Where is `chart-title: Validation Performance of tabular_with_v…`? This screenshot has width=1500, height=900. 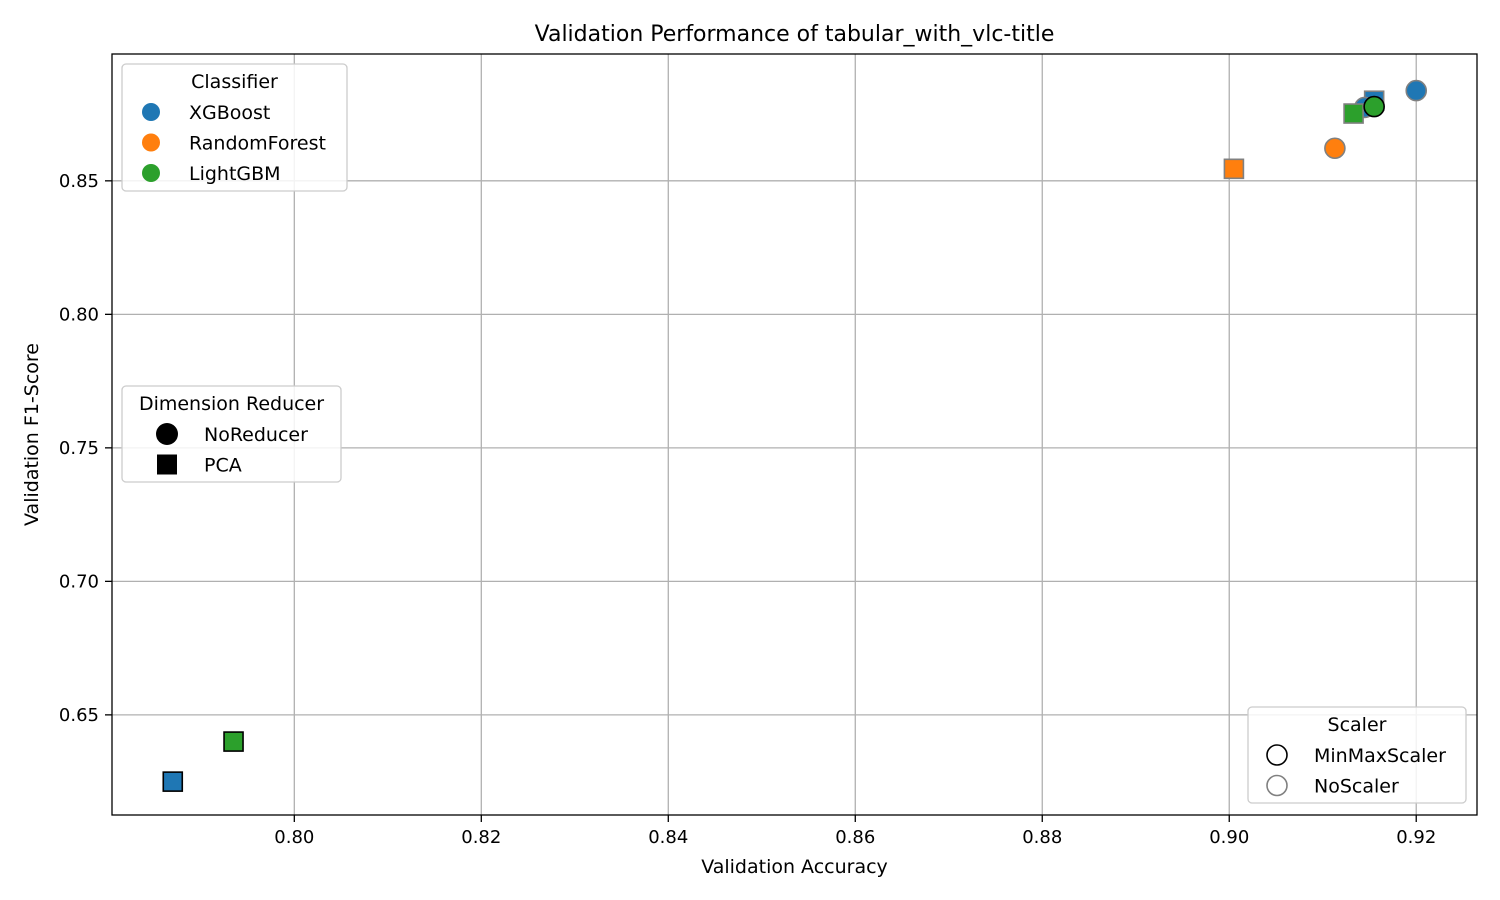 chart-title: Validation Performance of tabular_with_v… is located at coordinates (795, 34).